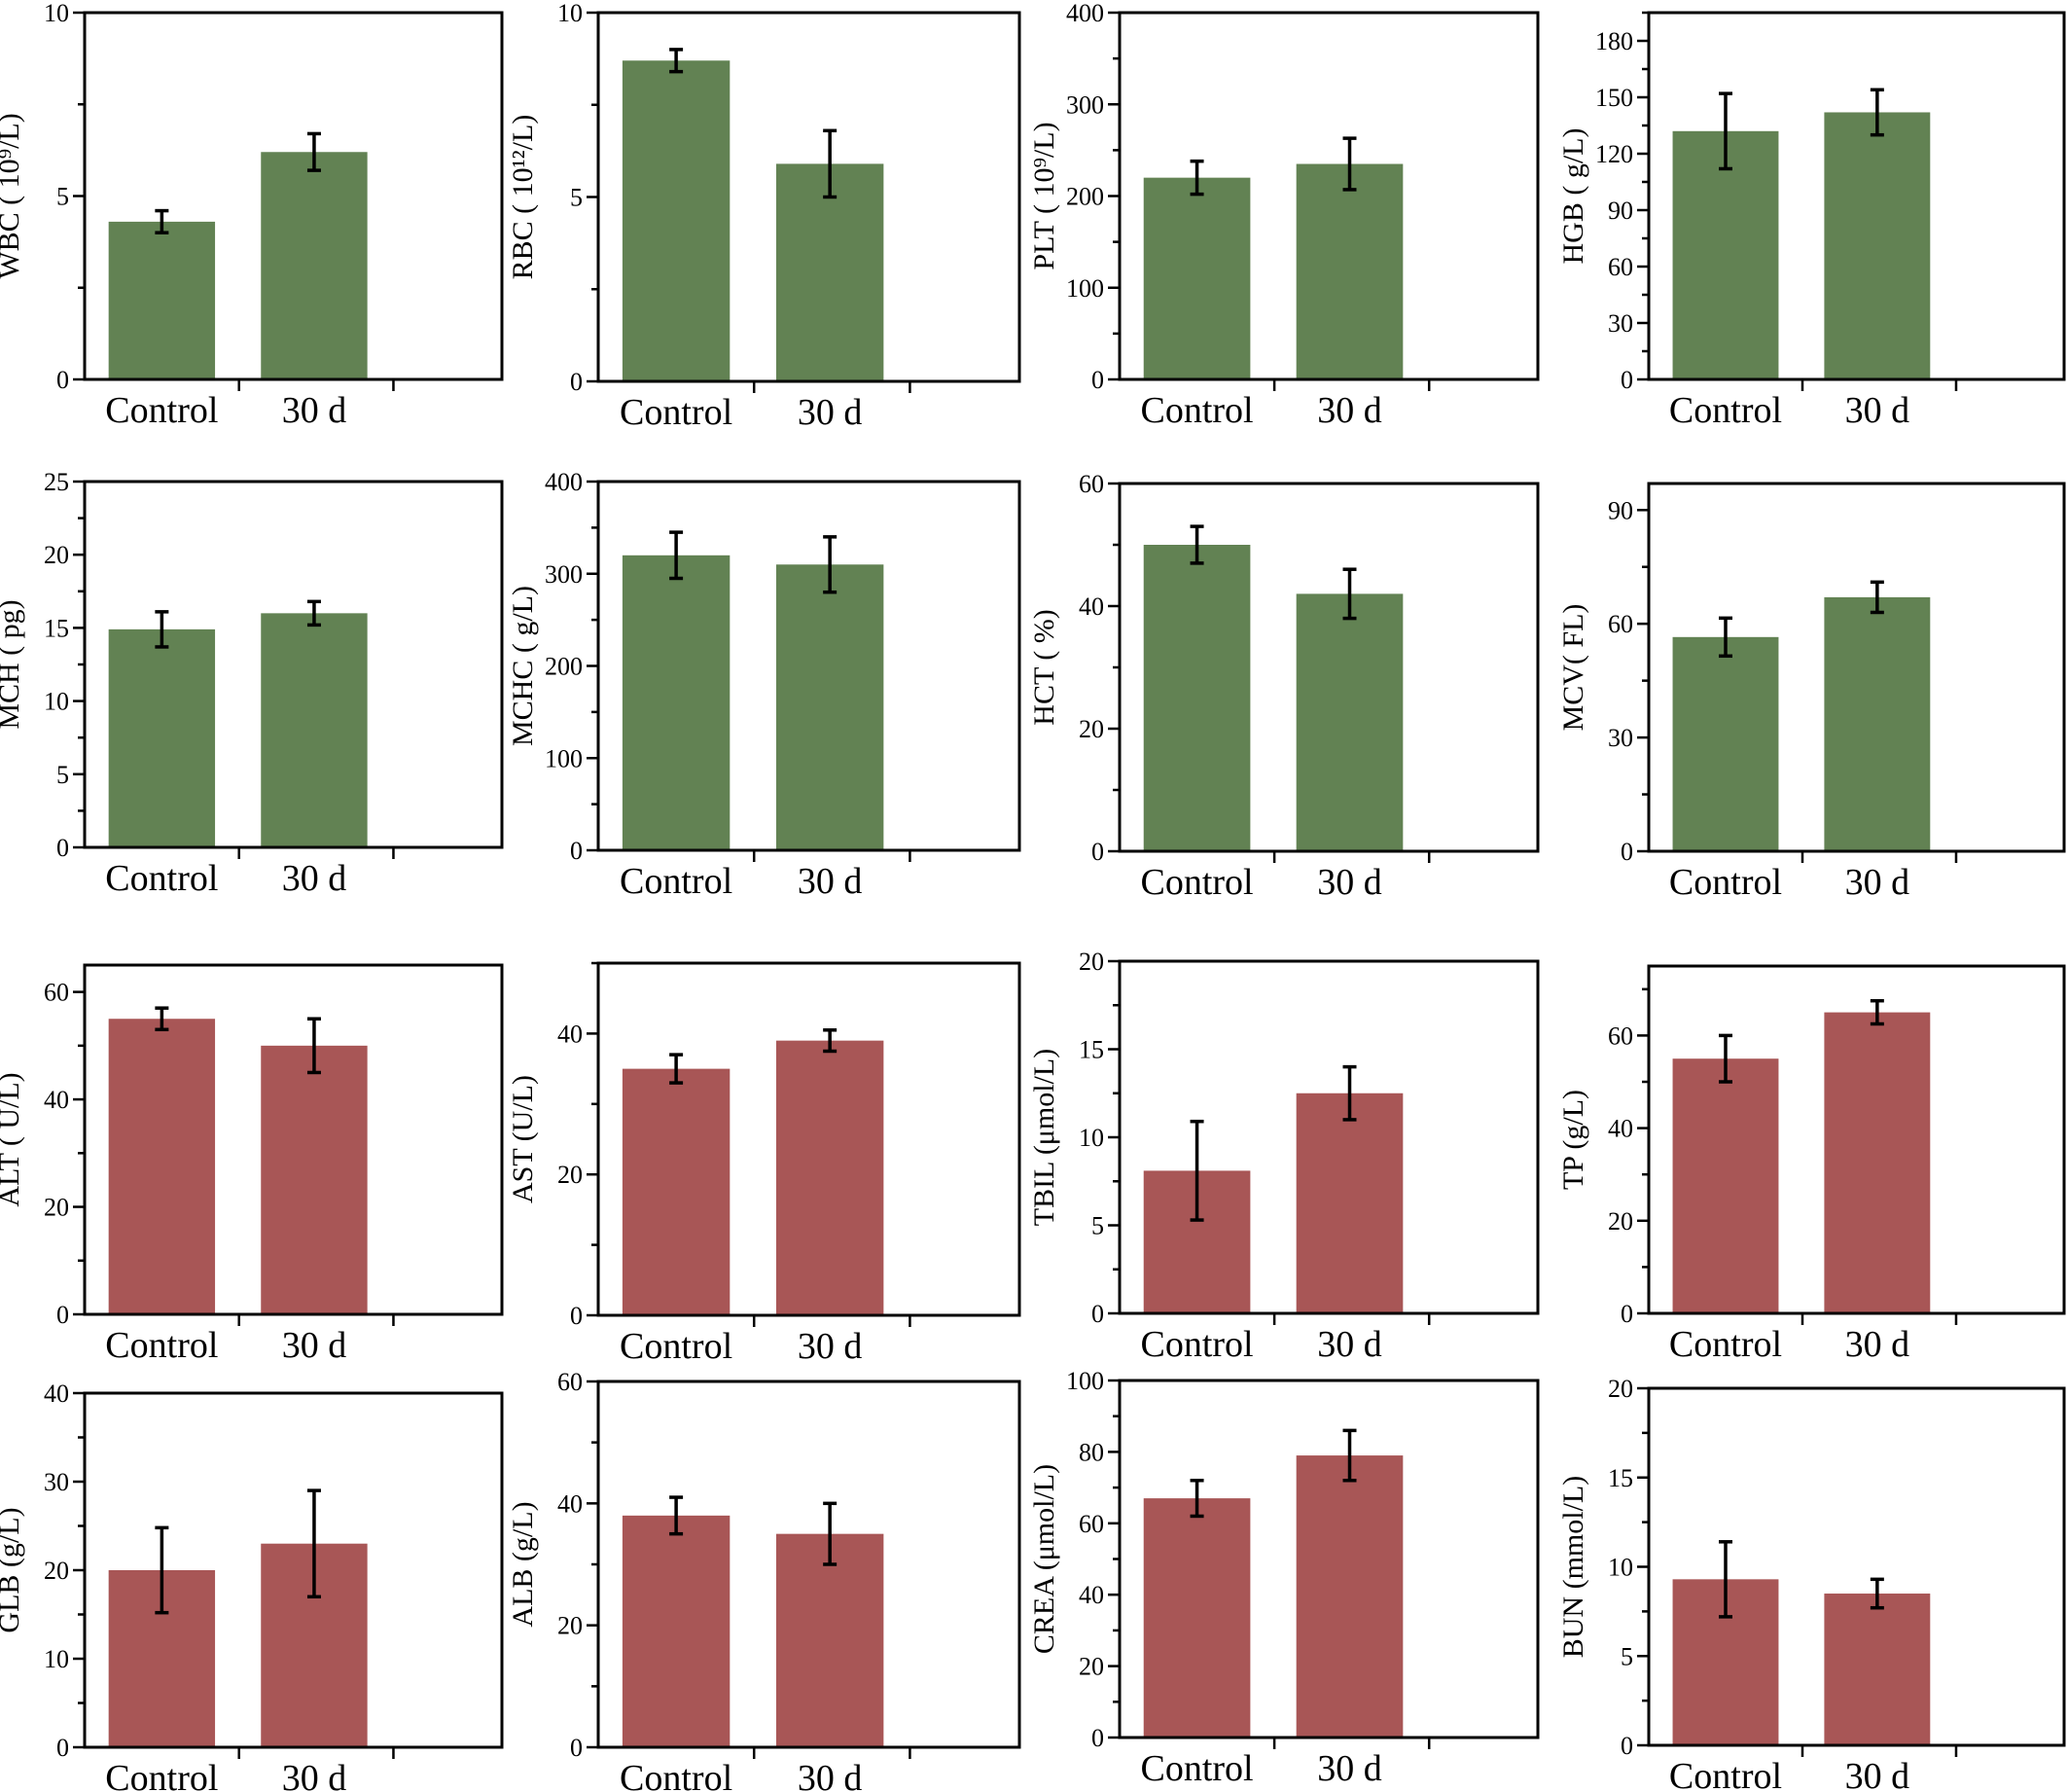 The image size is (2068, 1792). What do you see at coordinates (1091, 1452) in the screenshot?
I see `y-tick-label: 80` at bounding box center [1091, 1452].